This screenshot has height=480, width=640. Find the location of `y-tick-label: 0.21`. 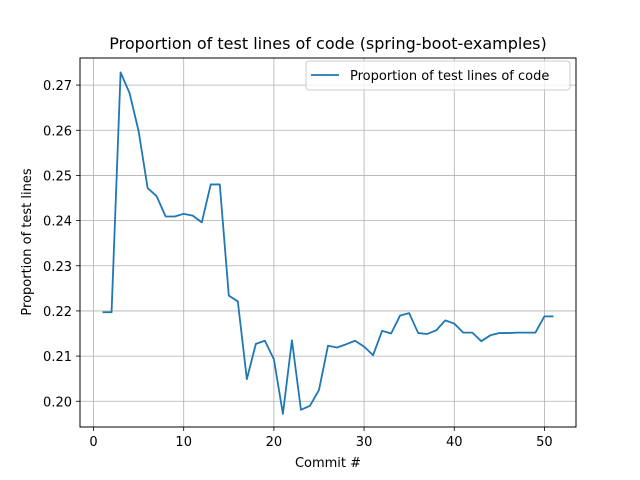

y-tick-label: 0.21 is located at coordinates (57, 357).